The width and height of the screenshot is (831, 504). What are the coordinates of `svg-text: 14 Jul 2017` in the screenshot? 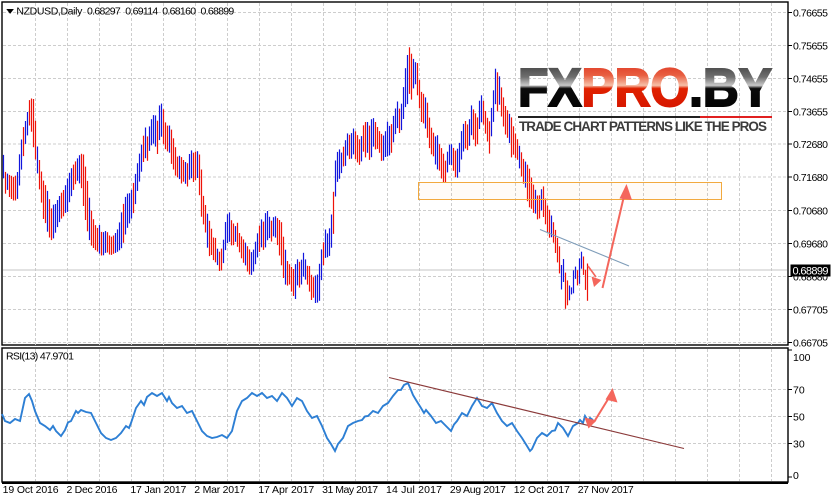 It's located at (414, 490).